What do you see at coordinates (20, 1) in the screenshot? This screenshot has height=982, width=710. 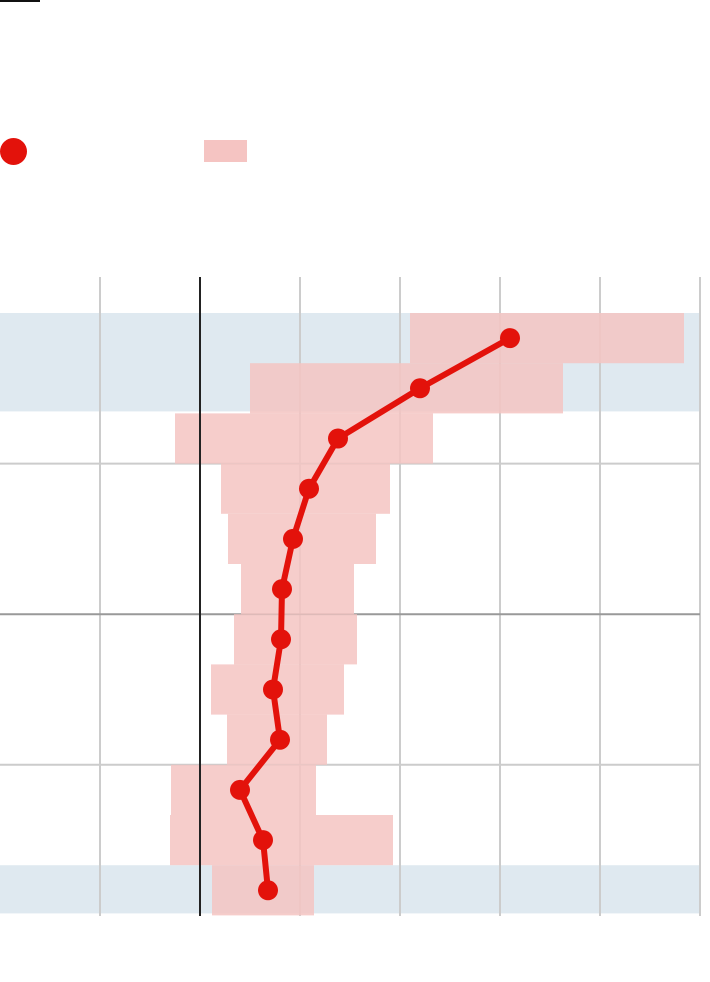 I see `top-rule` at bounding box center [20, 1].